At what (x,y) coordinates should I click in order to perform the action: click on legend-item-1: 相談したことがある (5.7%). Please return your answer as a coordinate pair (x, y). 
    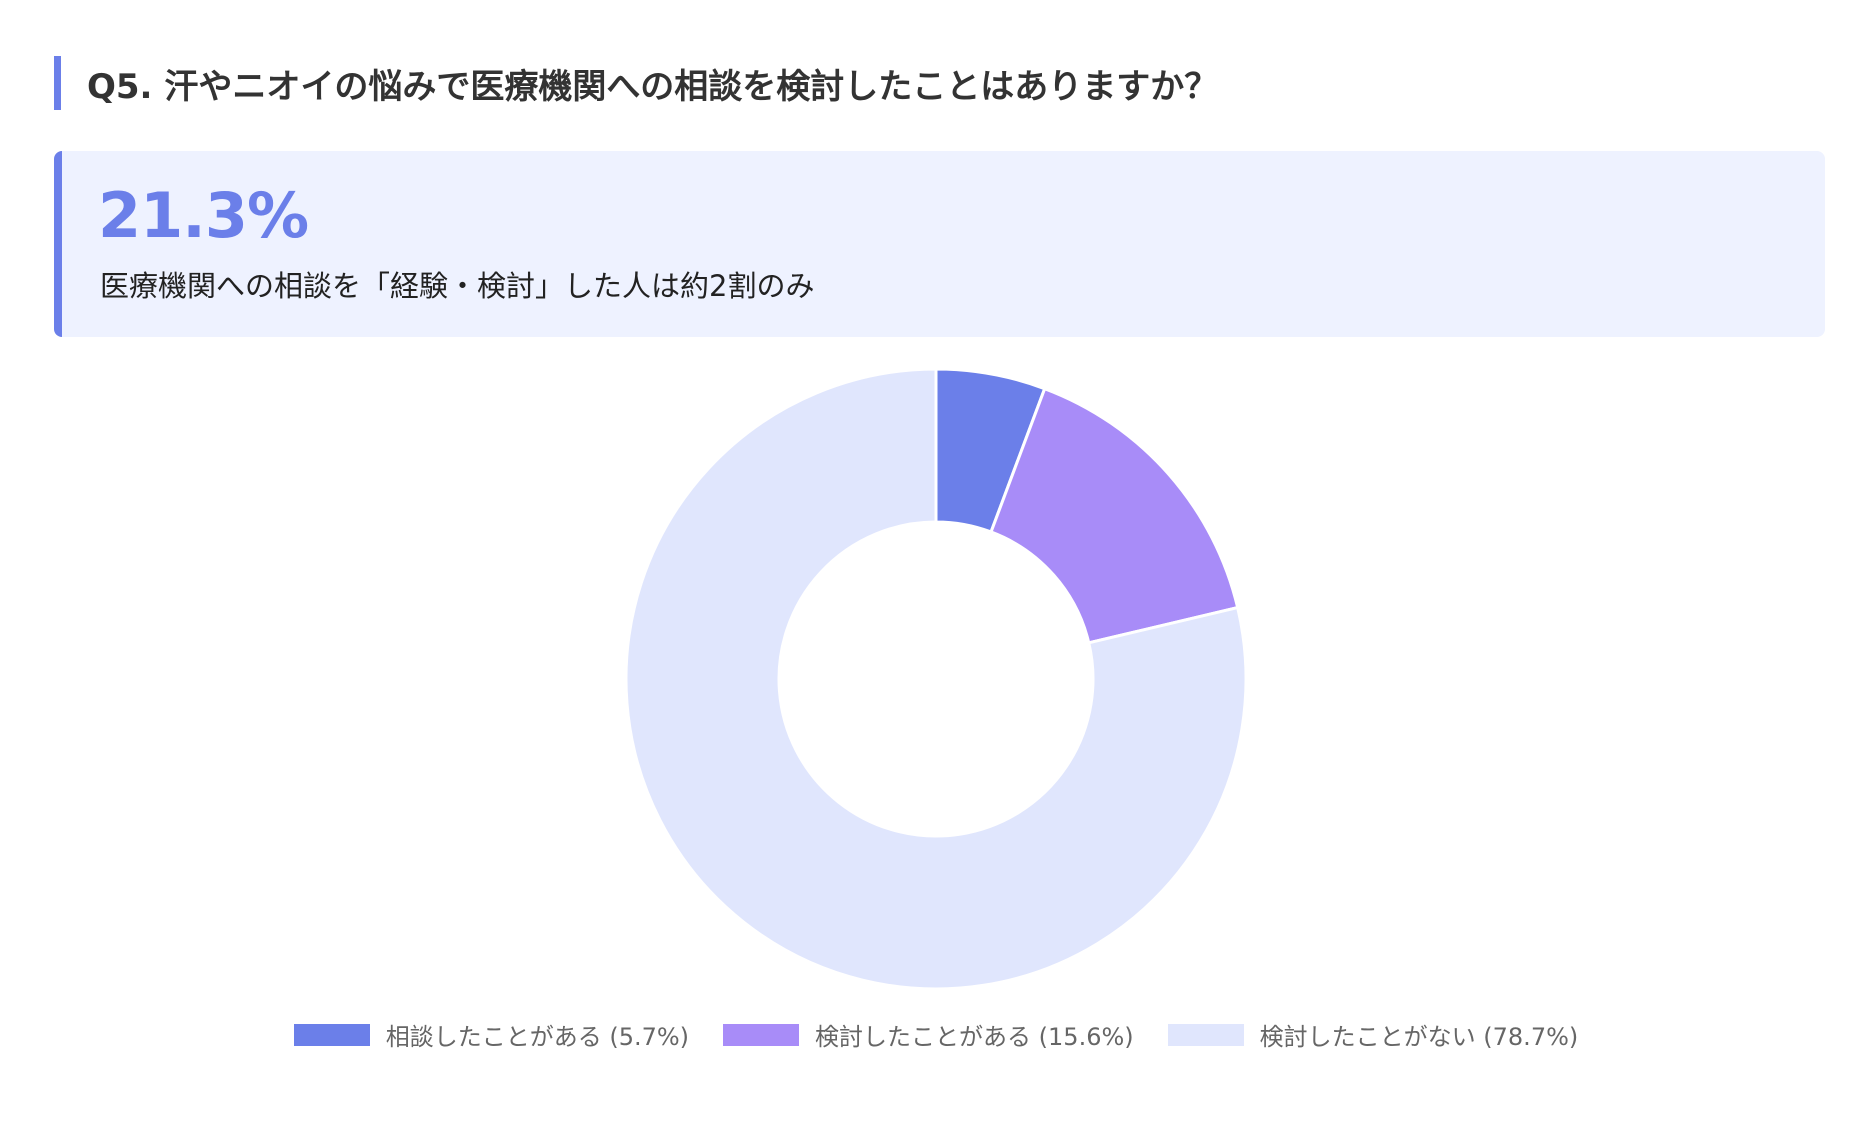
    Looking at the image, I should click on (491, 1034).